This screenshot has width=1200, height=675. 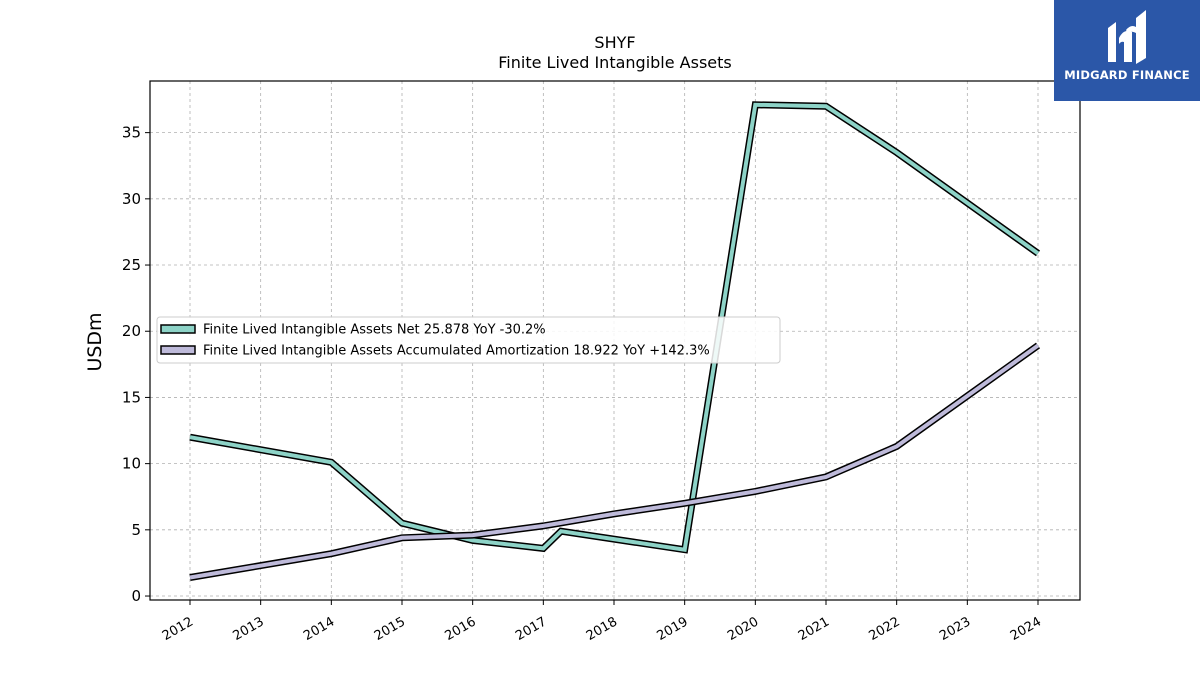 I want to click on y-tick-label: 35, so click(x=131, y=133).